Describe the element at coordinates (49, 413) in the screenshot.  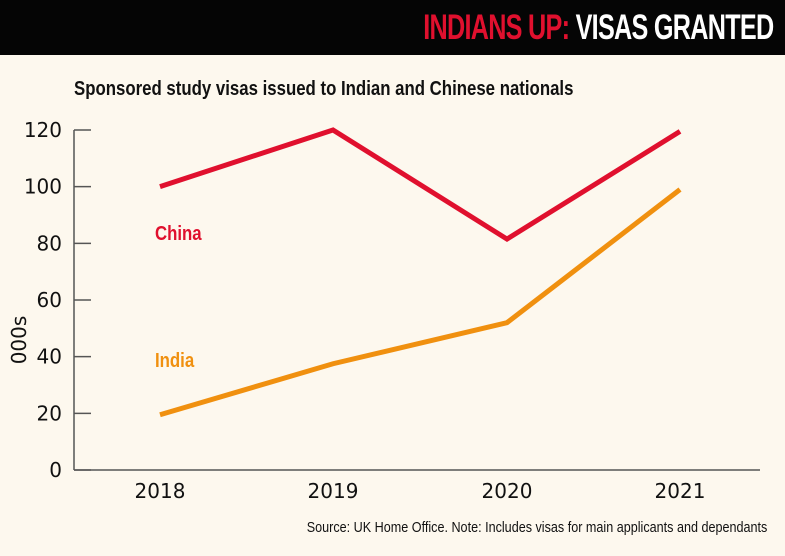
I see `y-tick-label: 20` at that location.